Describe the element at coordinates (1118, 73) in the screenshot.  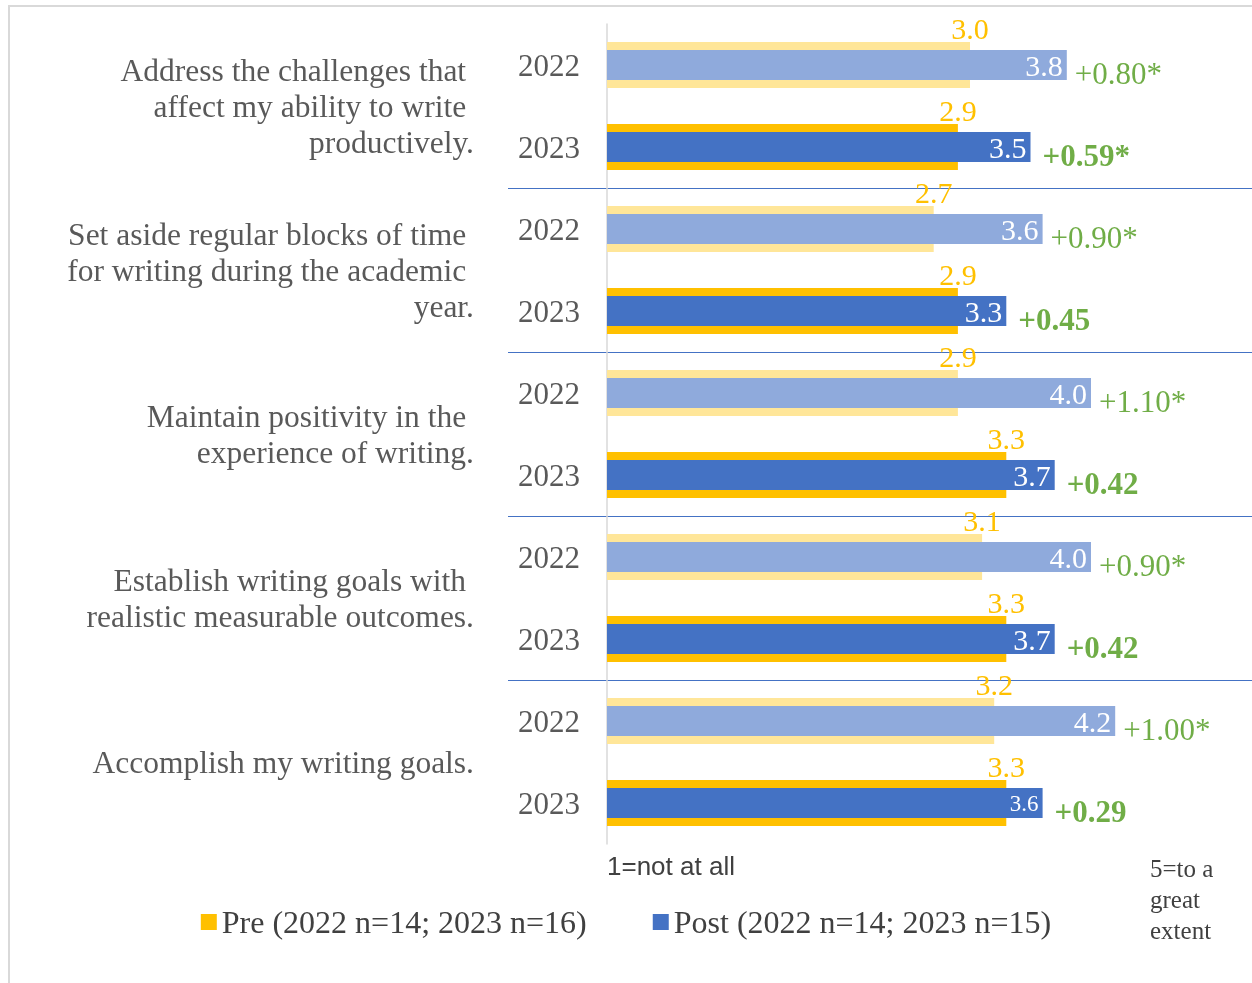
I see `annotation: +0.80*` at that location.